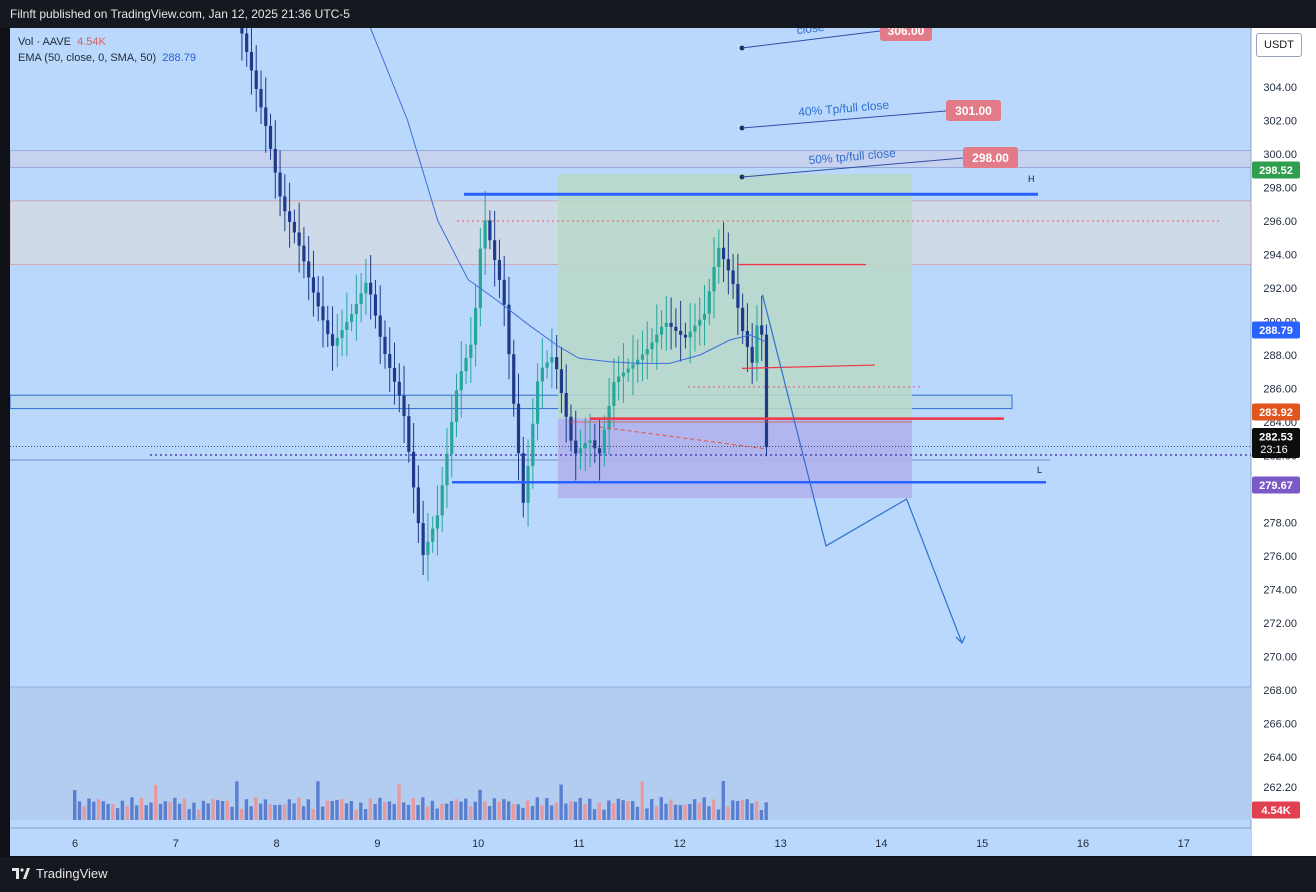 The width and height of the screenshot is (1316, 892). I want to click on y-tick-label: 288.00, so click(1280, 356).